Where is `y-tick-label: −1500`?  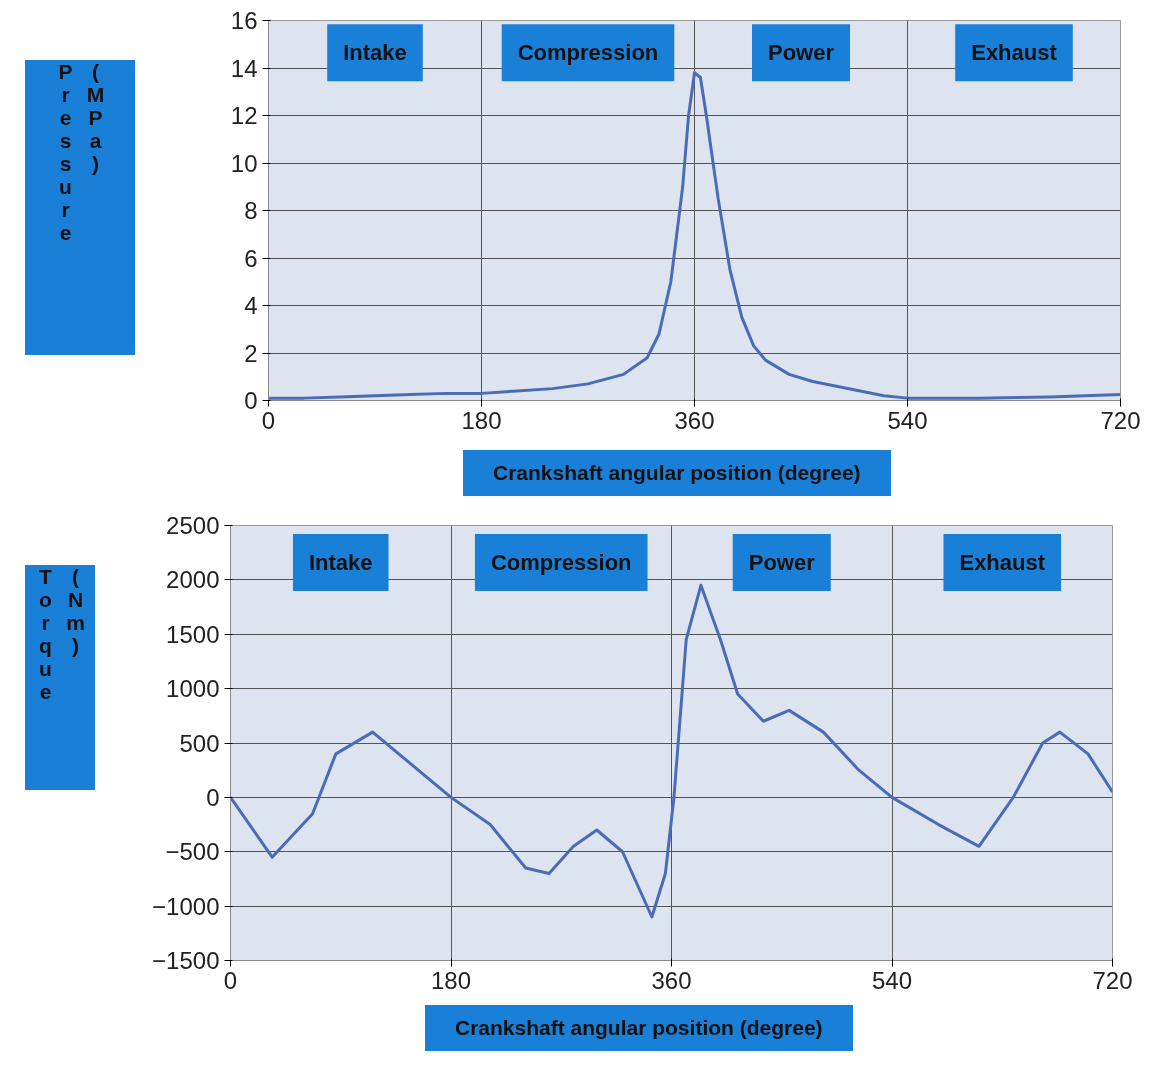 y-tick-label: −1500 is located at coordinates (186, 960).